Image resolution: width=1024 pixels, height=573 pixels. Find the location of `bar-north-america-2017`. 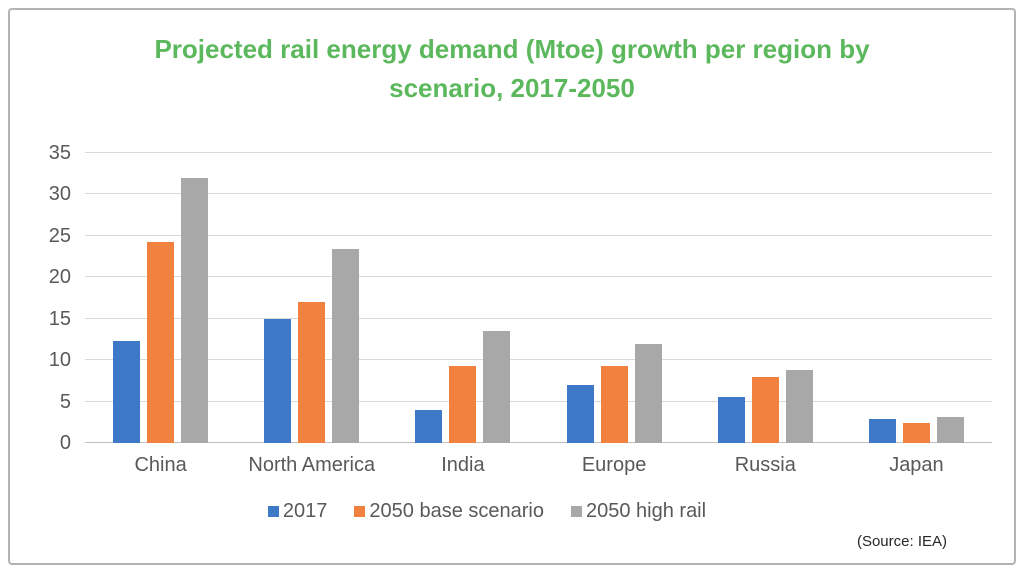

bar-north-america-2017 is located at coordinates (278, 380).